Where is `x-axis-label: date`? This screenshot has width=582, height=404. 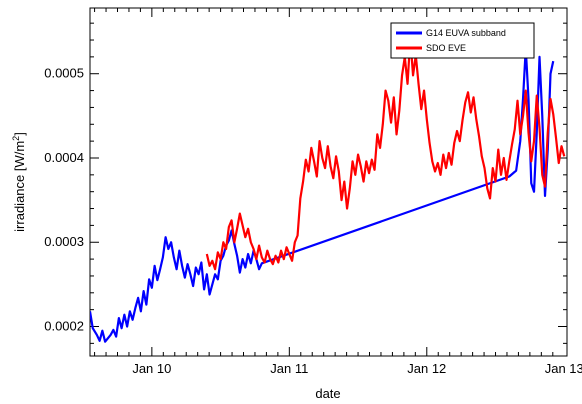 x-axis-label: date is located at coordinates (327, 393).